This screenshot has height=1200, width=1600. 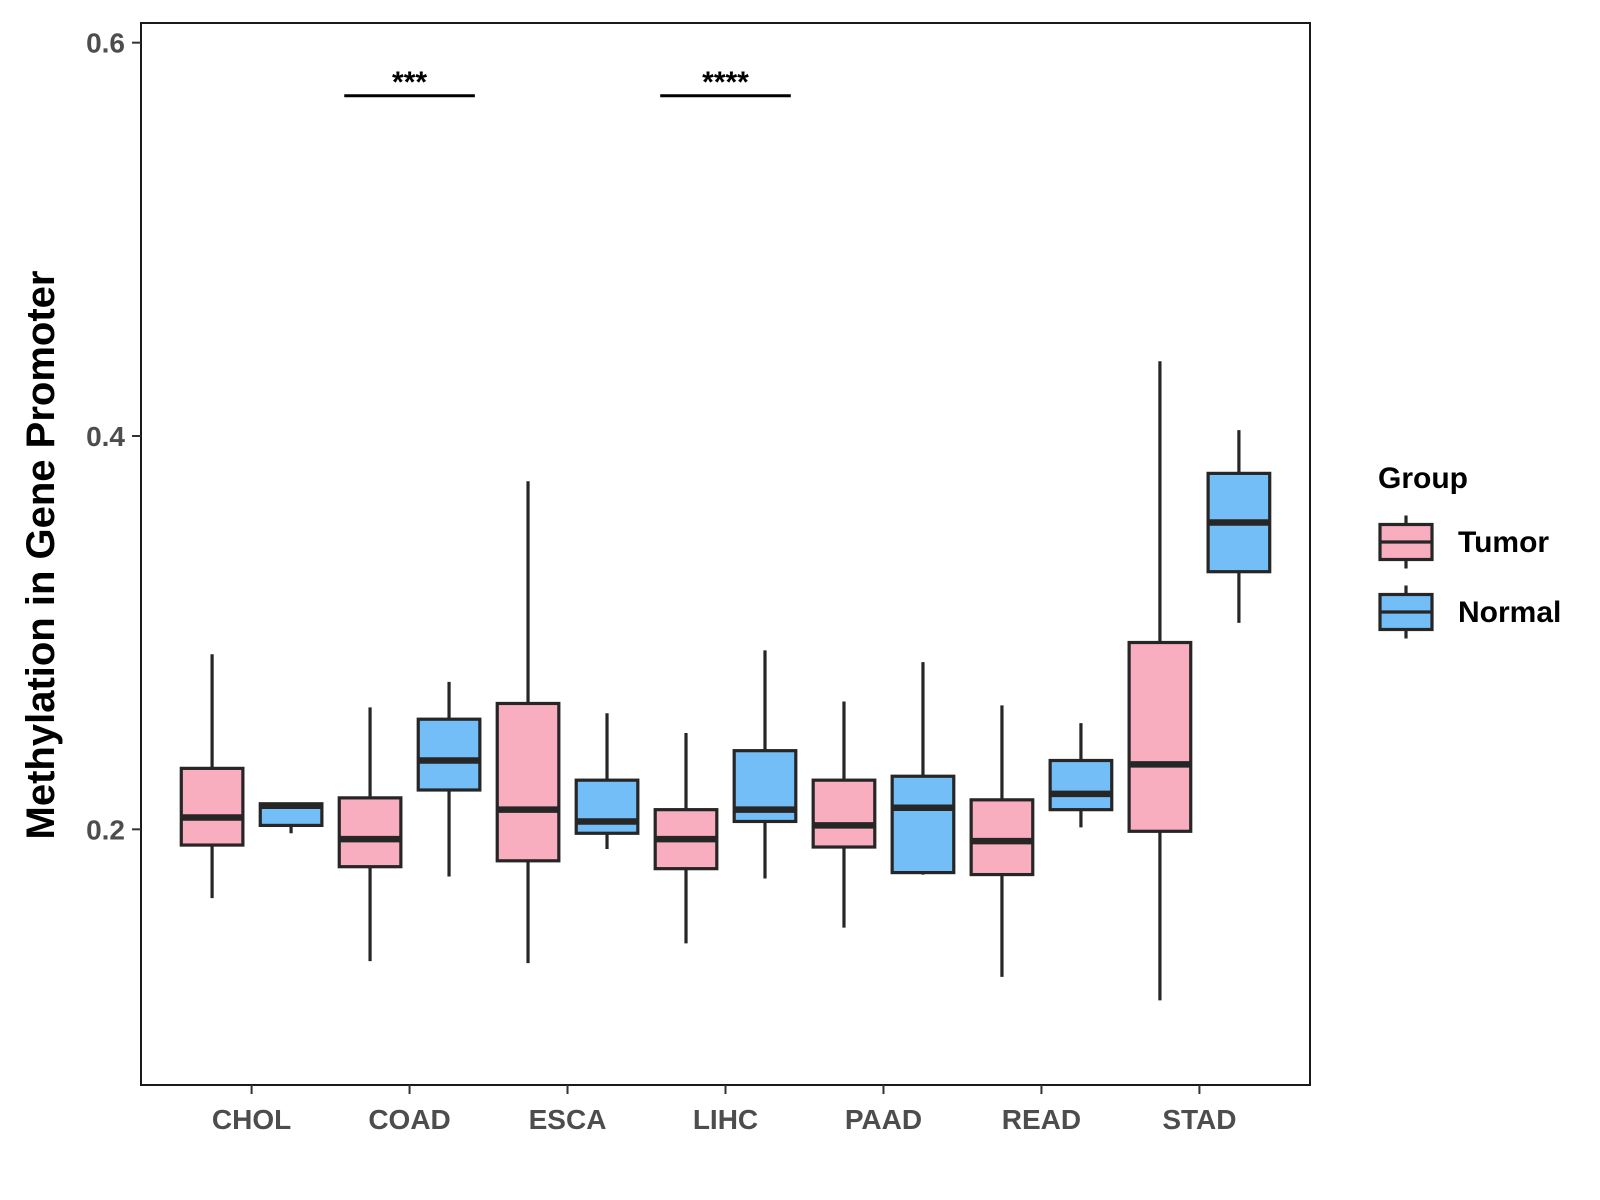 I want to click on box-tumor-esca, so click(x=528, y=722).